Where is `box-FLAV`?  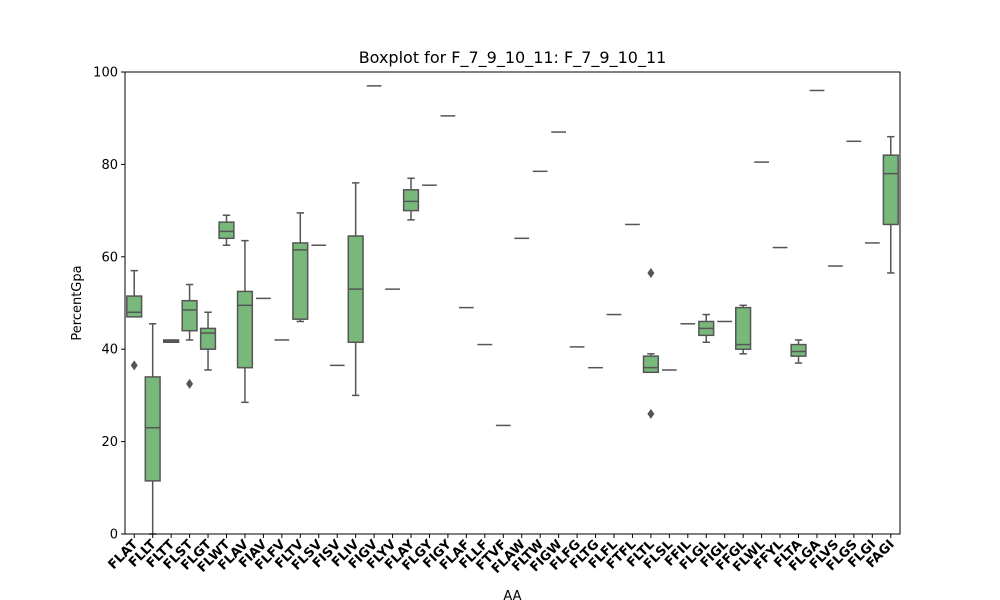
box-FLAV is located at coordinates (245, 321).